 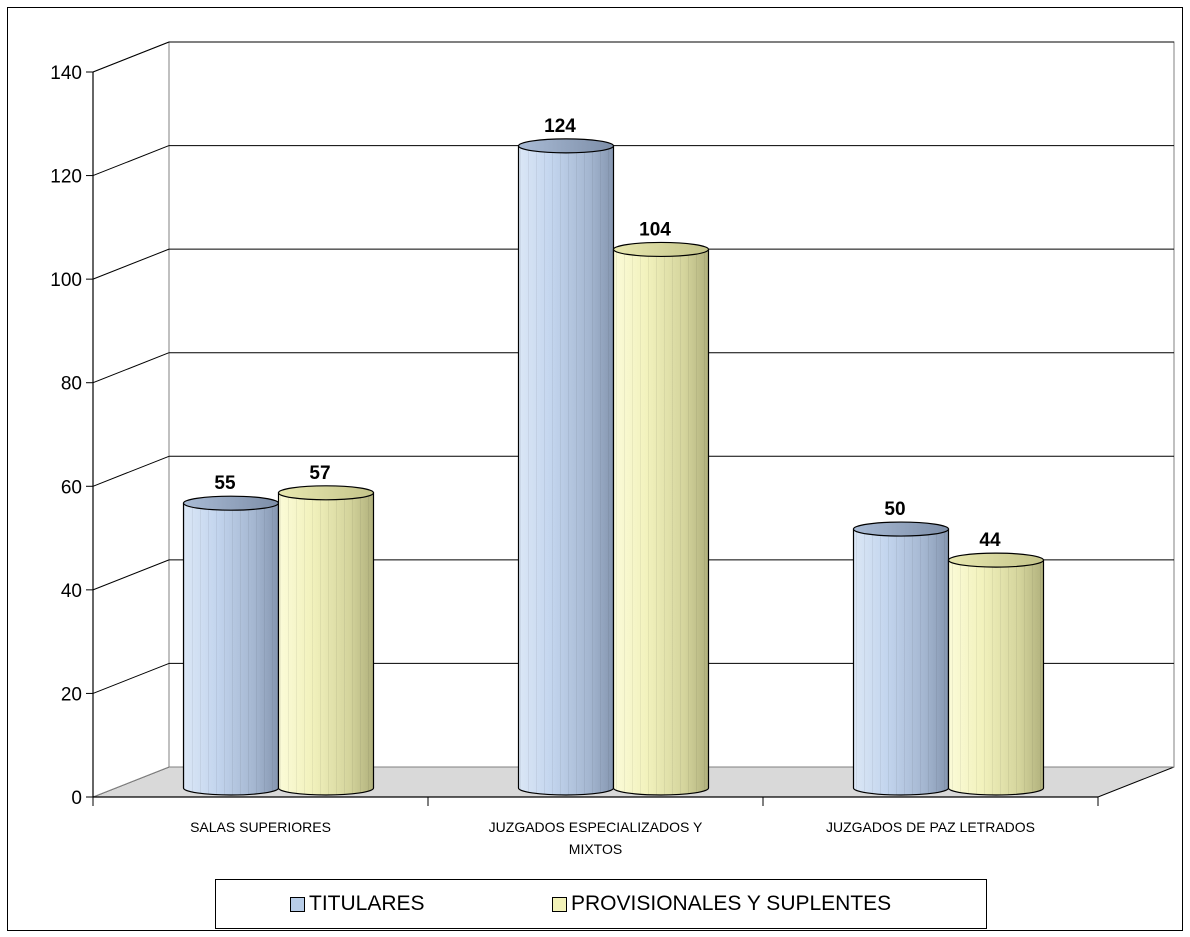 I want to click on plot-side-wall, so click(x=131, y=419).